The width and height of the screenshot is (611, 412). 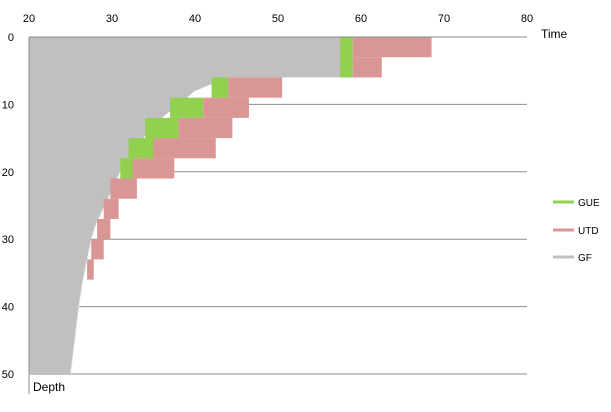 I want to click on y-tick-label: 30, so click(x=8, y=240).